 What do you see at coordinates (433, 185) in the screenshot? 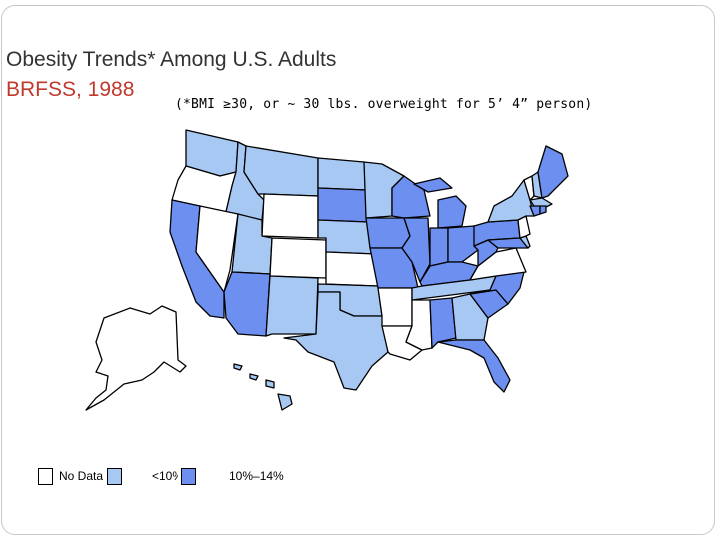
I see `state-michigan-upper` at bounding box center [433, 185].